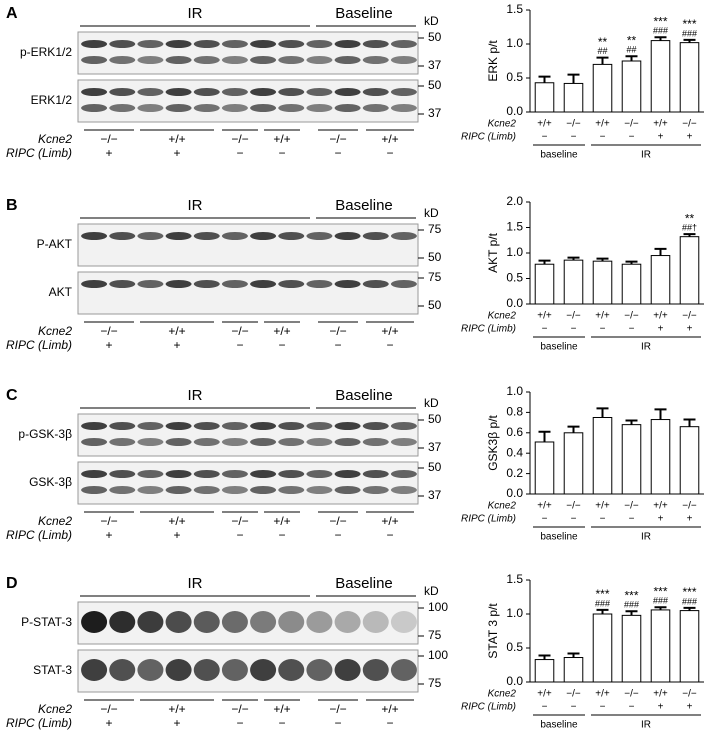 Image resolution: width=709 pixels, height=756 pixels. Describe the element at coordinates (248, 245) in the screenshot. I see `blot-image` at that location.